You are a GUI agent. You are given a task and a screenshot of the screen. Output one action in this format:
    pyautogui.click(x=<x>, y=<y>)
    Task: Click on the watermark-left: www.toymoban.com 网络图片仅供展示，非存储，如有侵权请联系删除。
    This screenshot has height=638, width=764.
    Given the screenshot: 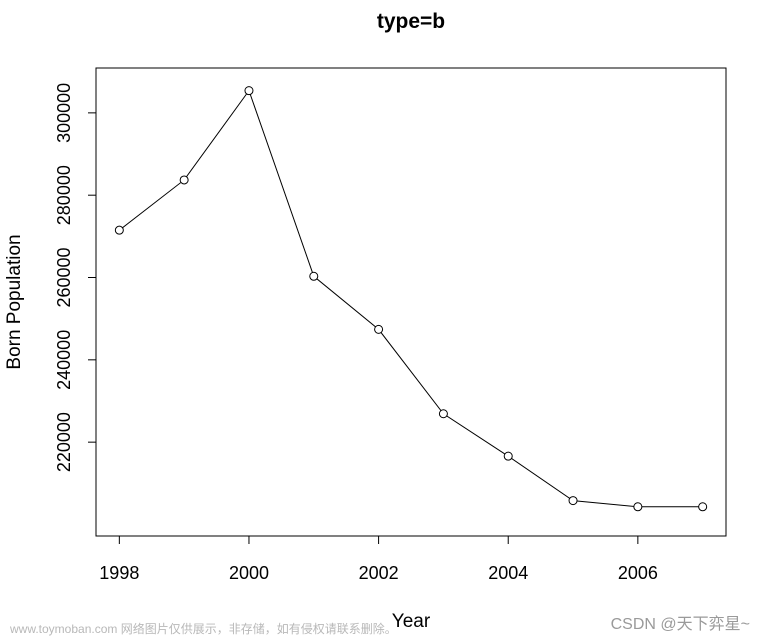 What is the action you would take?
    pyautogui.click(x=203, y=629)
    